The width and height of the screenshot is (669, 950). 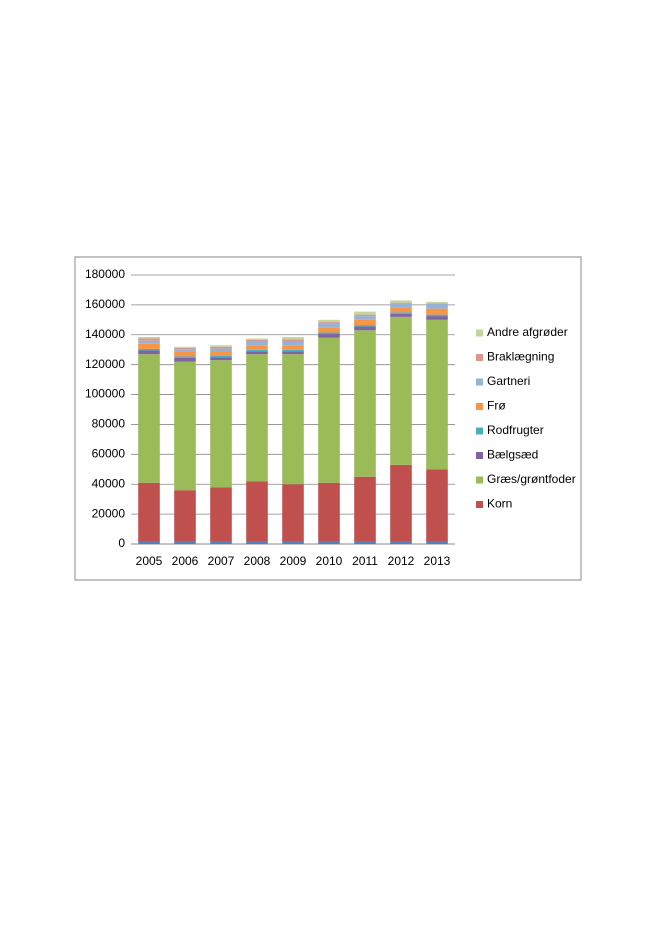 I want to click on x-tick-label: 2006, so click(x=185, y=561).